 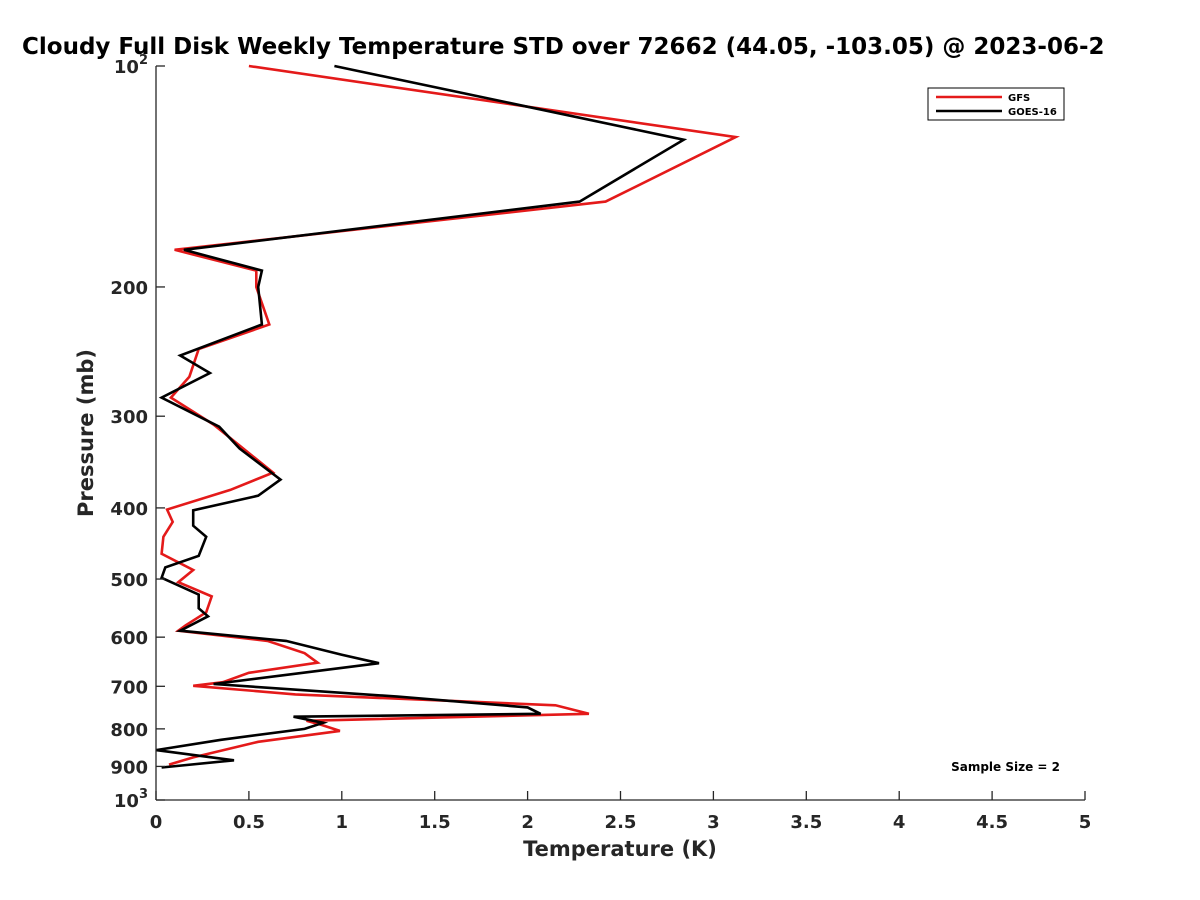 What do you see at coordinates (806, 822) in the screenshot?
I see `x-tick-label: 3.5` at bounding box center [806, 822].